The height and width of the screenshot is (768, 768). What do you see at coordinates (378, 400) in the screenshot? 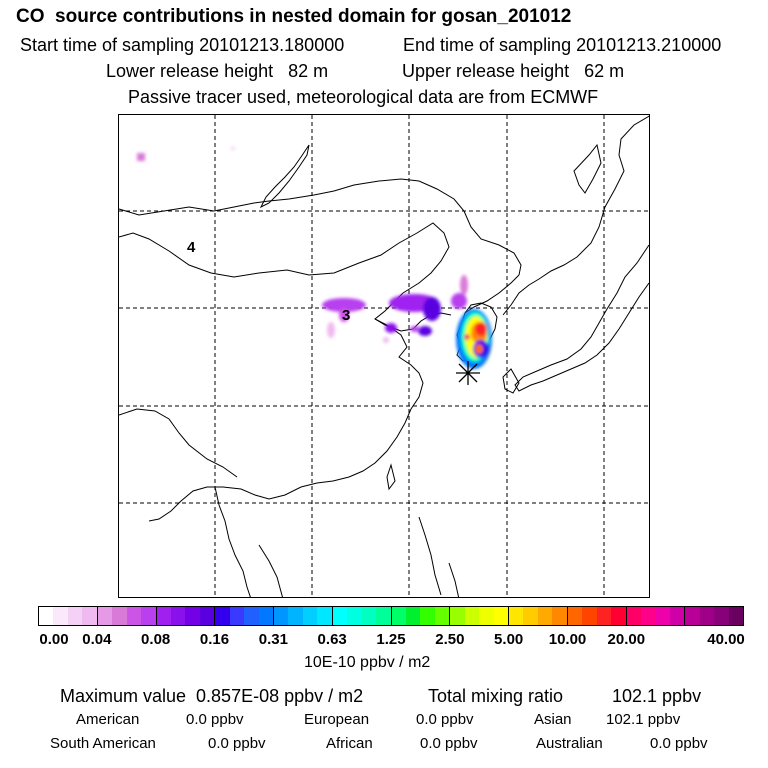
I see `china-east-coast` at bounding box center [378, 400].